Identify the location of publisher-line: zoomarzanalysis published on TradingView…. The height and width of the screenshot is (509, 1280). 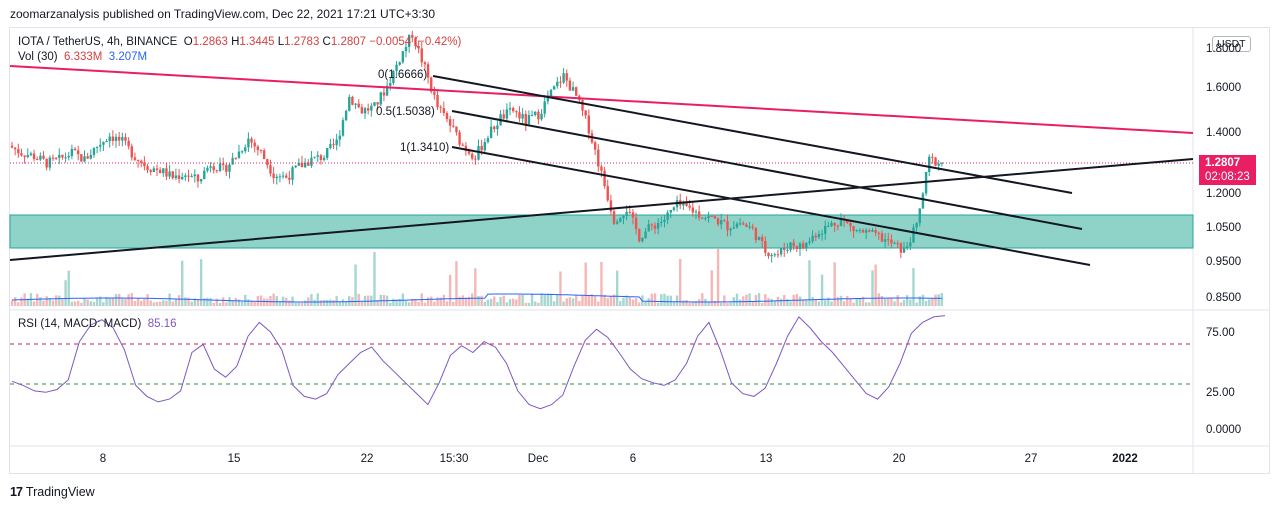
(223, 14).